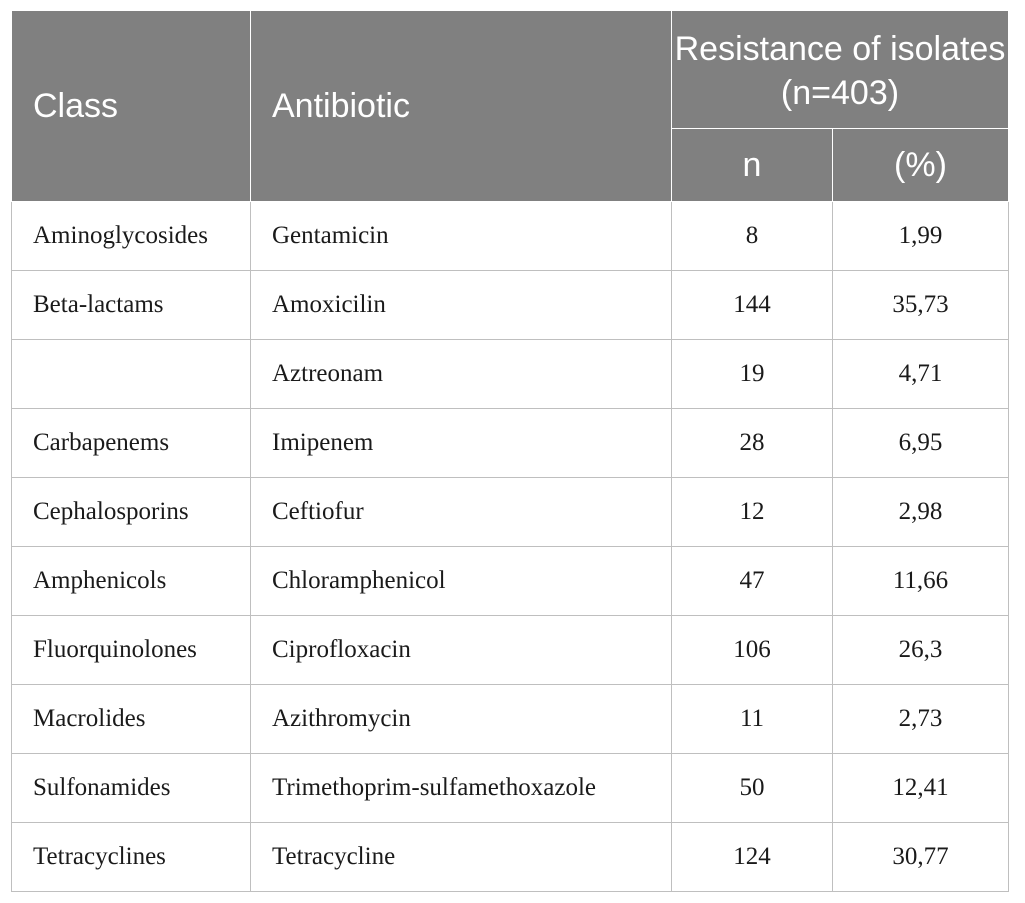 The image size is (1025, 903). I want to click on cell-antibiotic: Gentamicin, so click(461, 236).